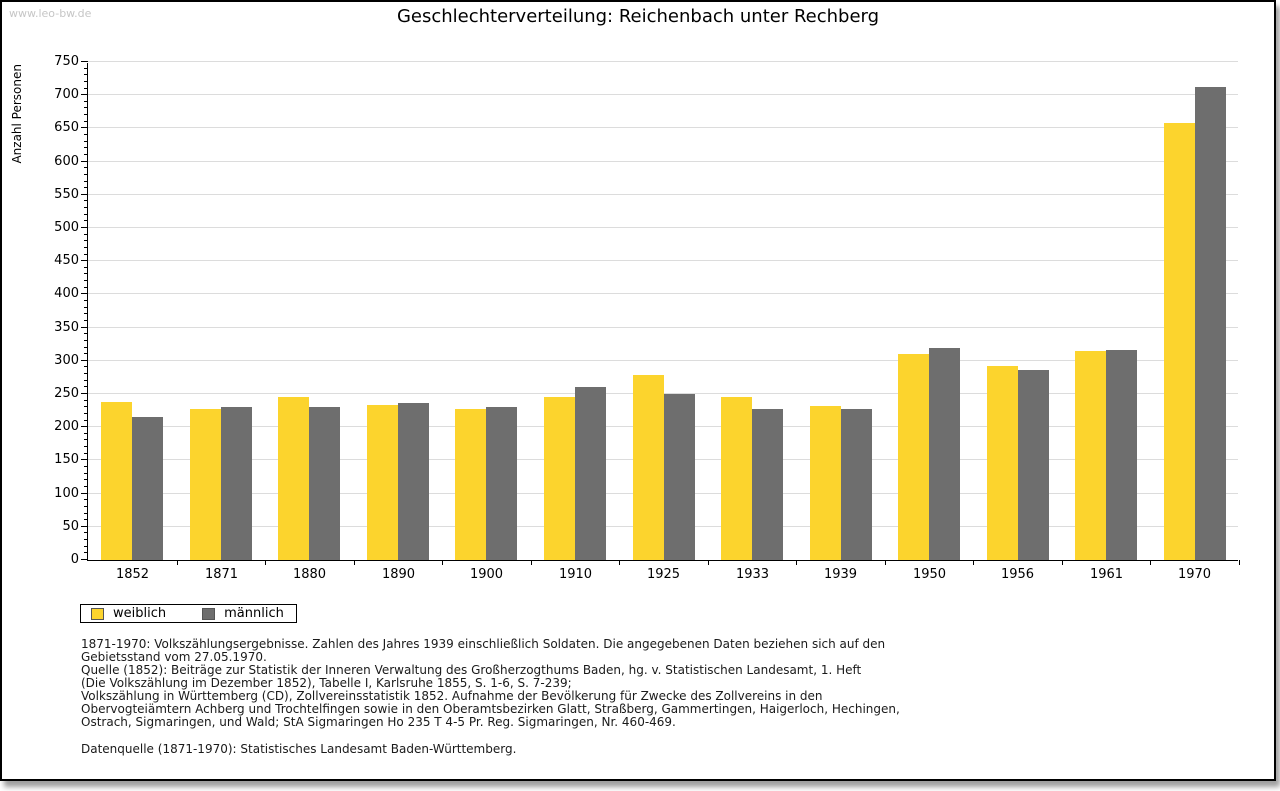 This screenshot has width=1280, height=791. What do you see at coordinates (243, 613) in the screenshot?
I see `legend-item-maennlich: männlich` at bounding box center [243, 613].